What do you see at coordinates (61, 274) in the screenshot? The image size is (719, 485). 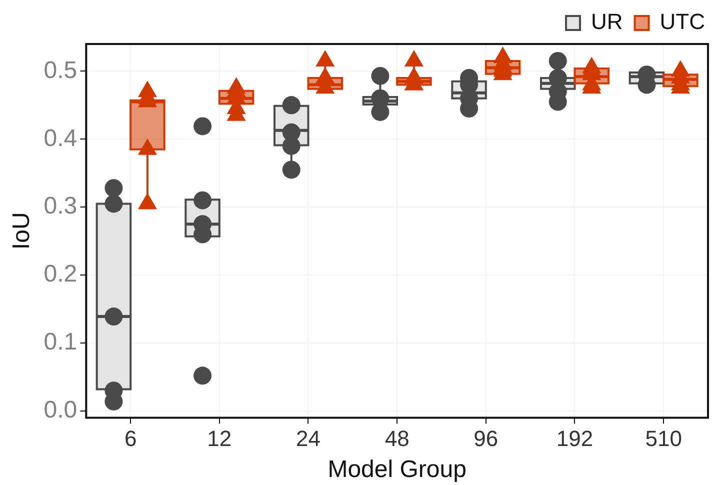 I see `y-tick-label: 0.2` at bounding box center [61, 274].